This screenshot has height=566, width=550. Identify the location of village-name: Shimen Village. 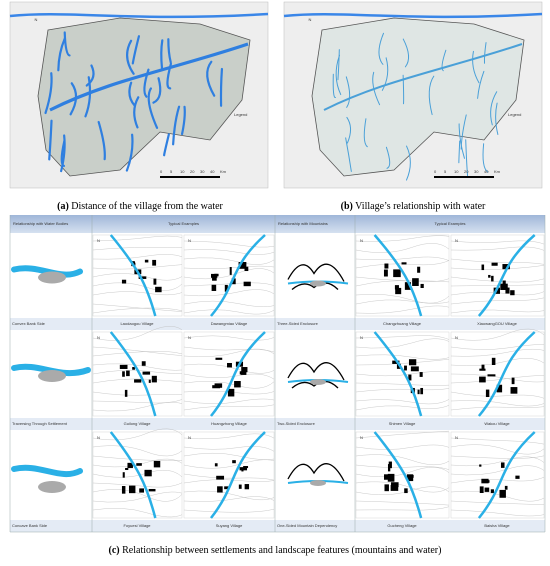
(402, 423).